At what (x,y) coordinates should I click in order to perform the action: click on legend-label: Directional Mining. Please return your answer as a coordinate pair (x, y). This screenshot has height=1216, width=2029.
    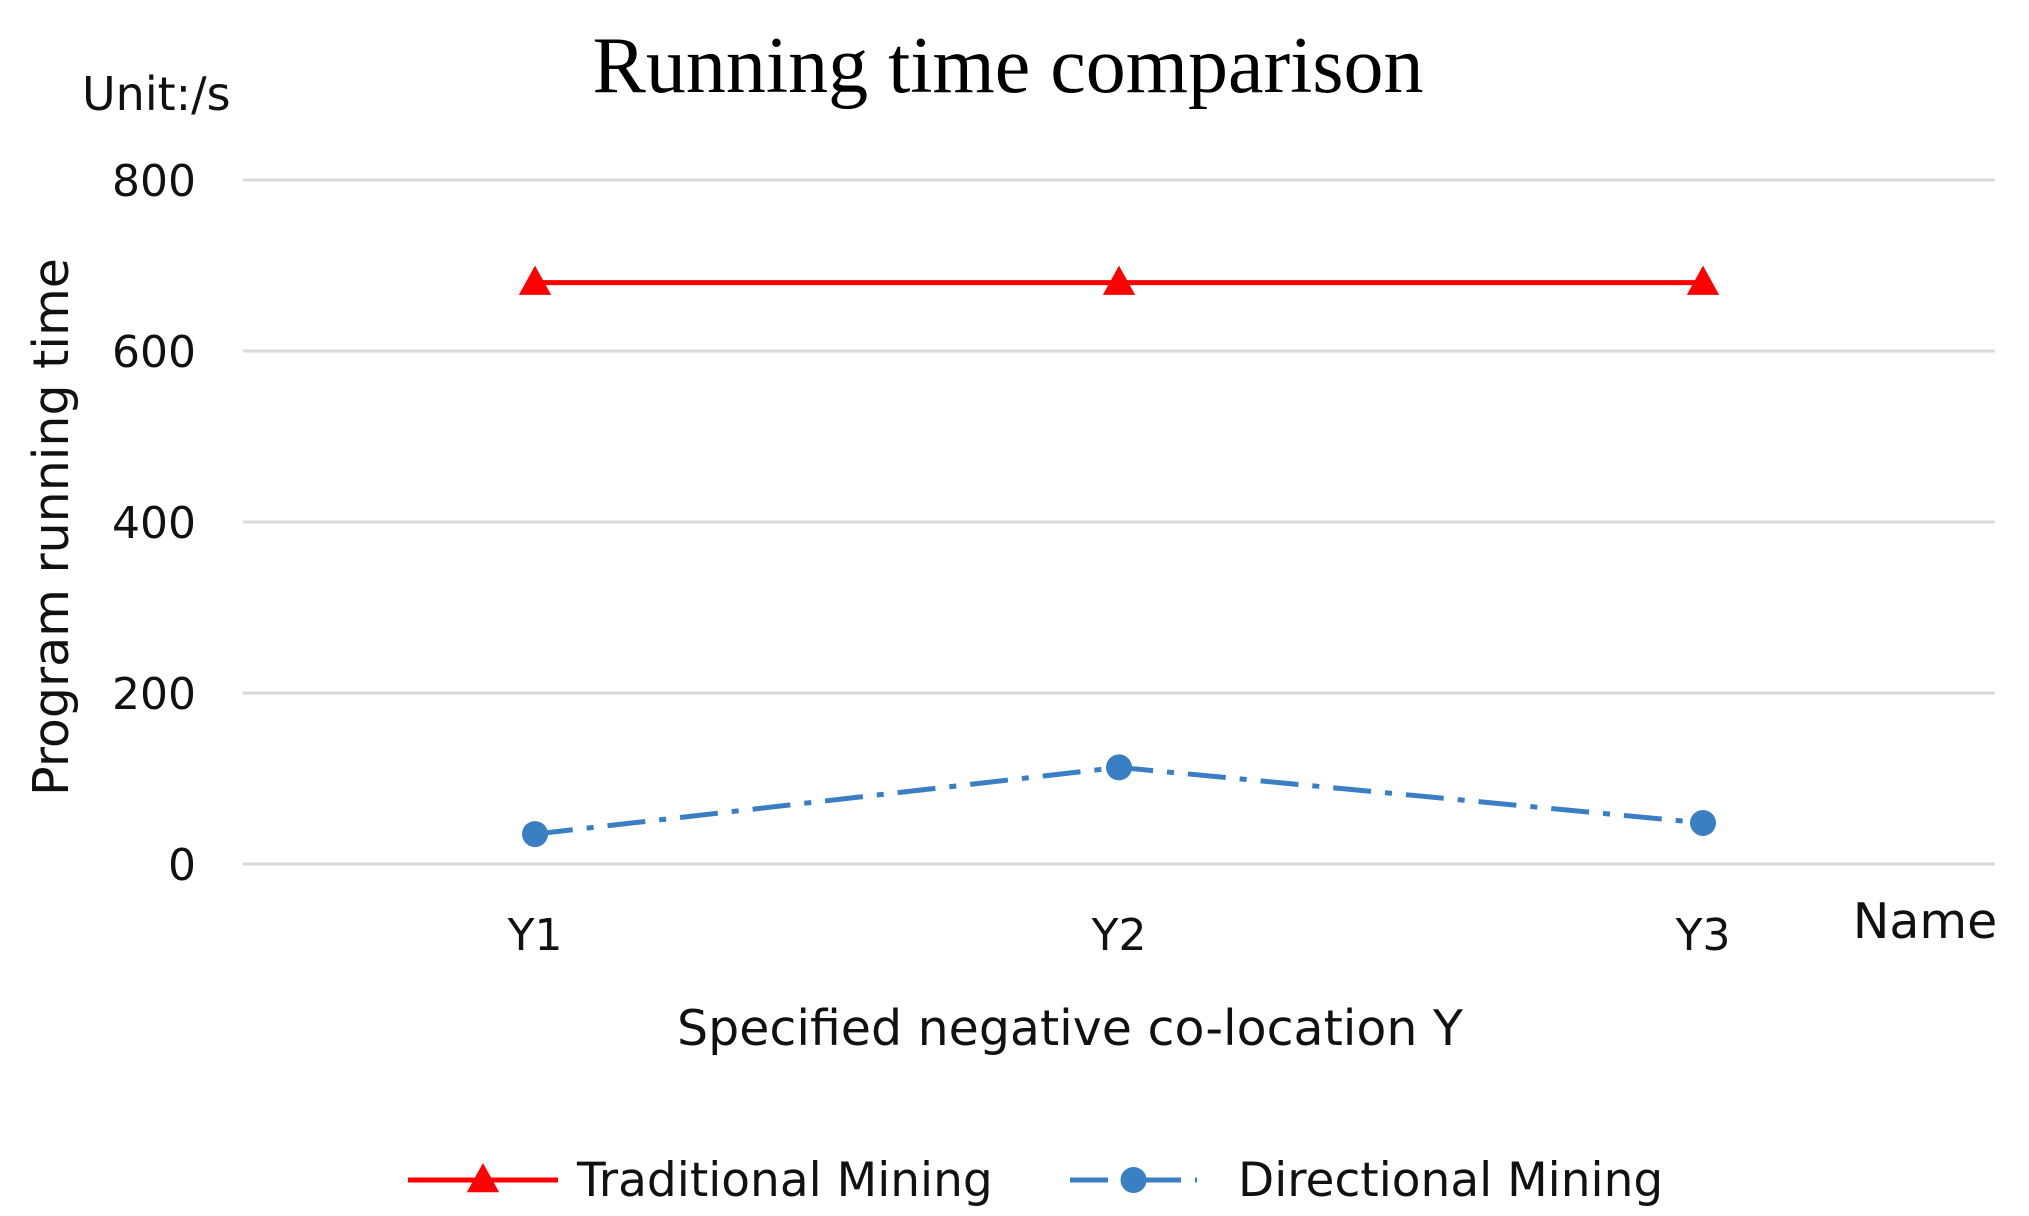
    Looking at the image, I should click on (1450, 1180).